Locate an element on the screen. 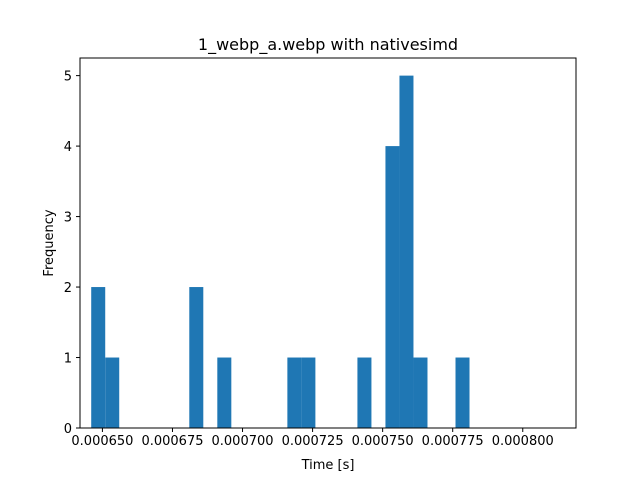 This screenshot has width=640, height=480. y-tick-label: 0 is located at coordinates (68, 429).